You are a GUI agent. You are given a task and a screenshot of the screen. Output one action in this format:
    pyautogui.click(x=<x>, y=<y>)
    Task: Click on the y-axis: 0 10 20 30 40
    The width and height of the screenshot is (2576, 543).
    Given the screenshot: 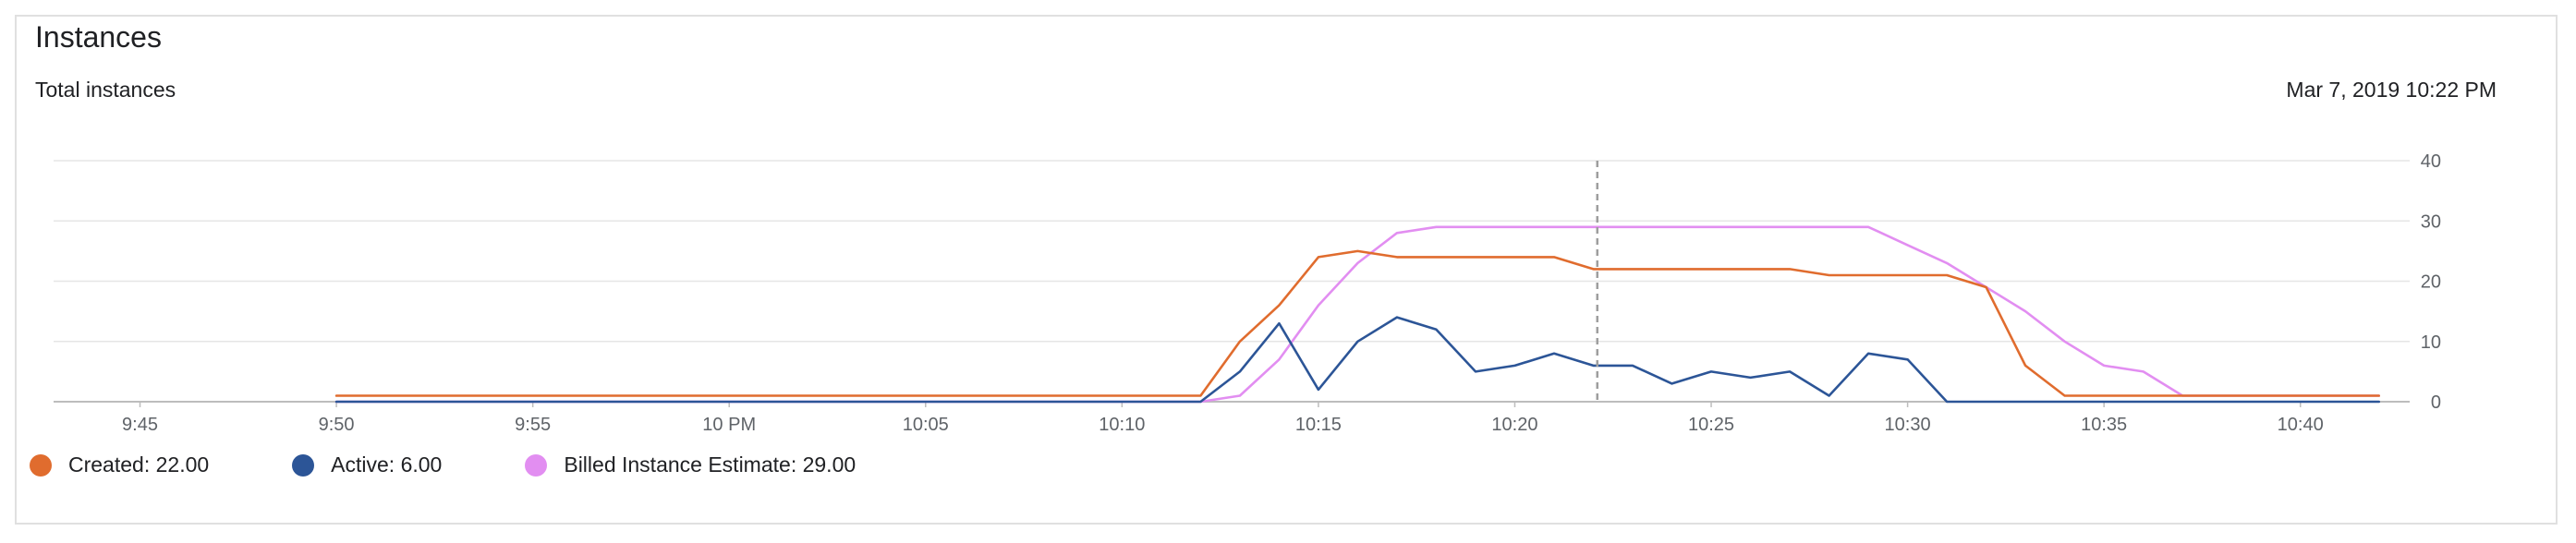 What is the action you would take?
    pyautogui.click(x=2431, y=282)
    